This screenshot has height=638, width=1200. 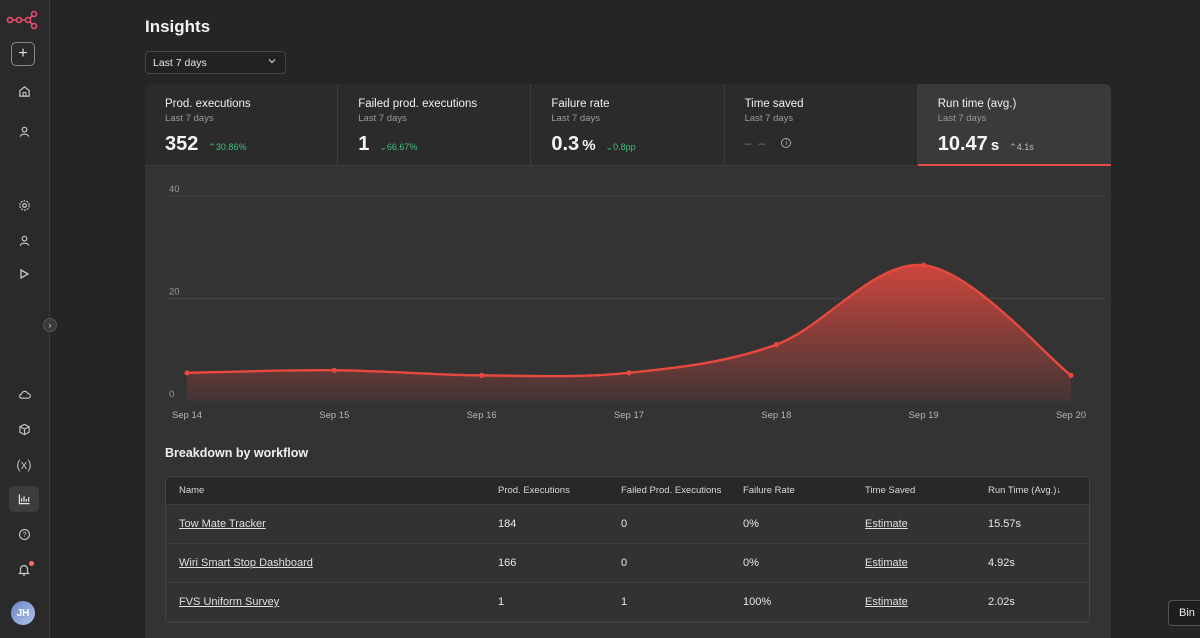 What do you see at coordinates (24, 205) in the screenshot?
I see `settings-icon` at bounding box center [24, 205].